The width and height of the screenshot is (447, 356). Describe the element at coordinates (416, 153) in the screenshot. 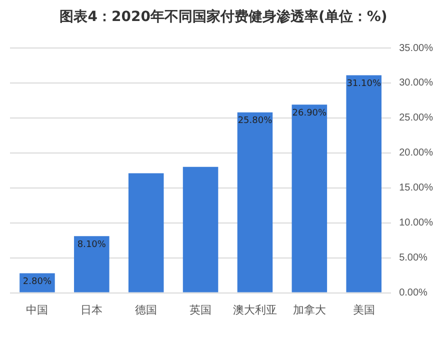

I see `y-tick-label: 20.00%` at that location.